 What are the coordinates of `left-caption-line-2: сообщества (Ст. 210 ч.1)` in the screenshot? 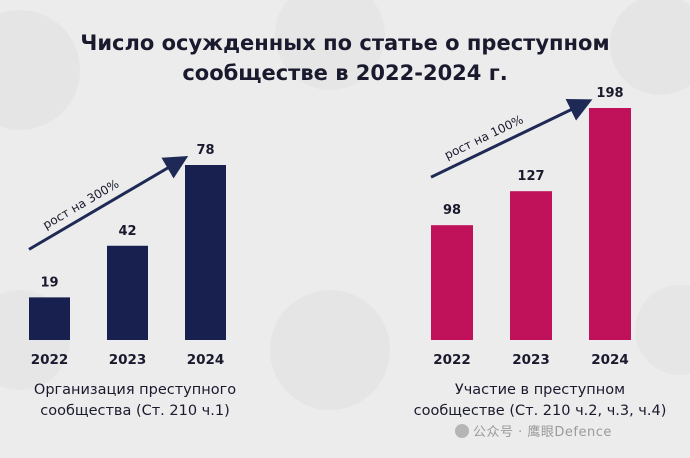 It's located at (135, 411).